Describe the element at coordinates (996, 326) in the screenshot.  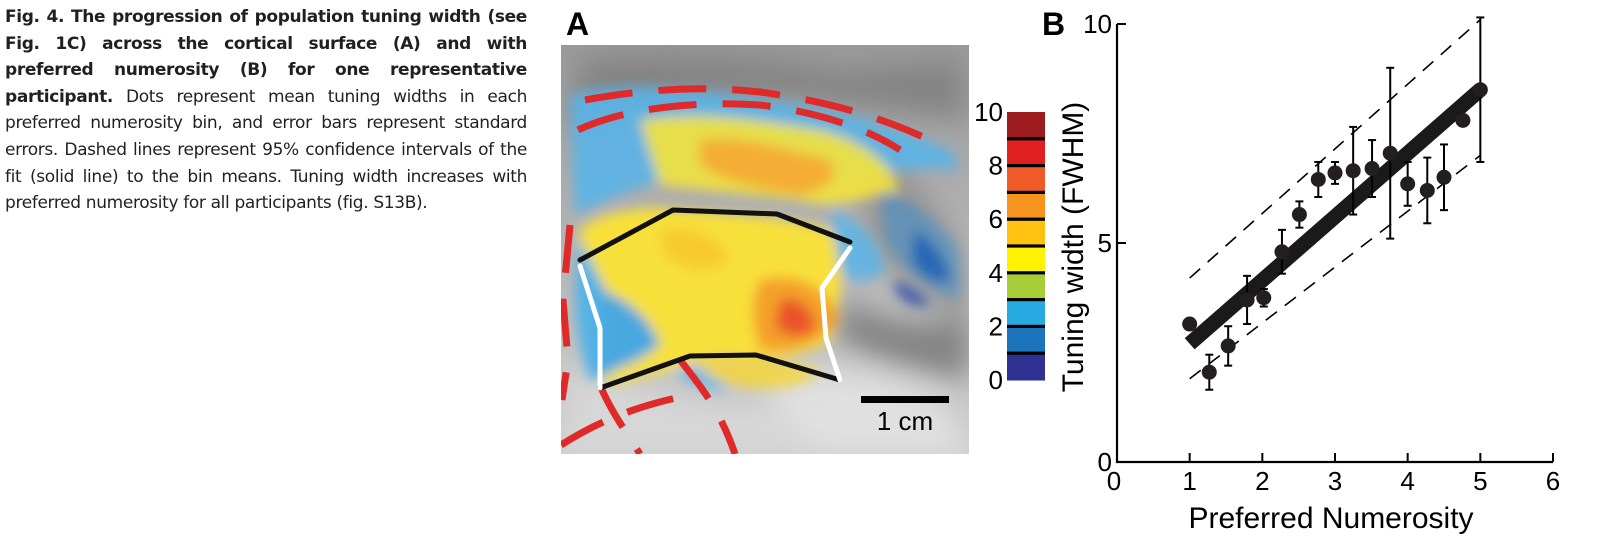
I see `colorbar-tick-label: 2` at that location.